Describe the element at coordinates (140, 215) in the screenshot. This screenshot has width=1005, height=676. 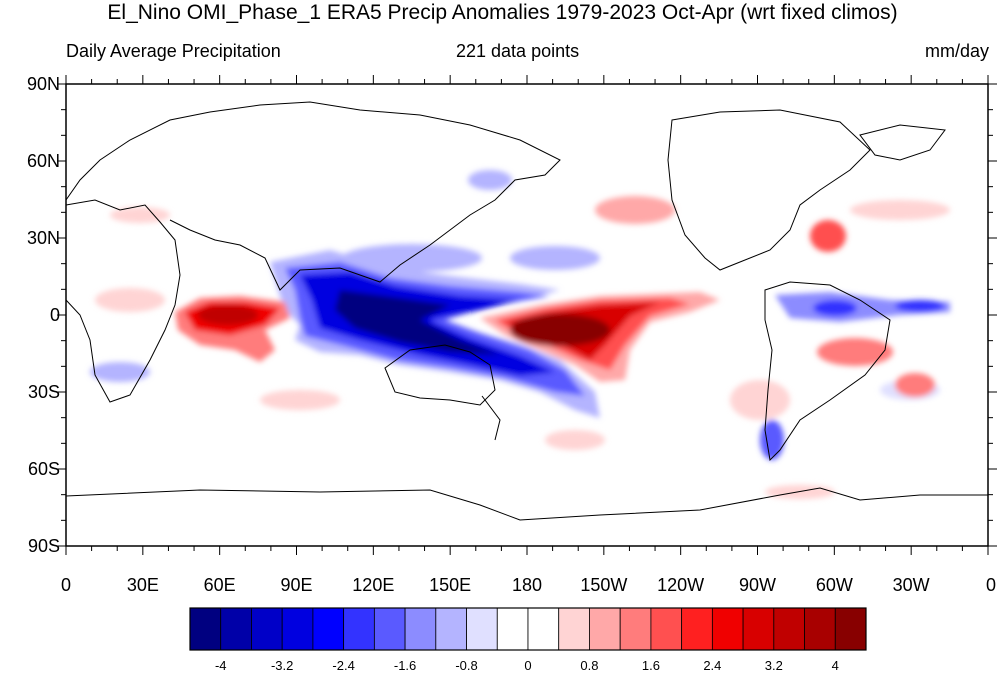
I see `pos-anomaly-mediterranean` at that location.